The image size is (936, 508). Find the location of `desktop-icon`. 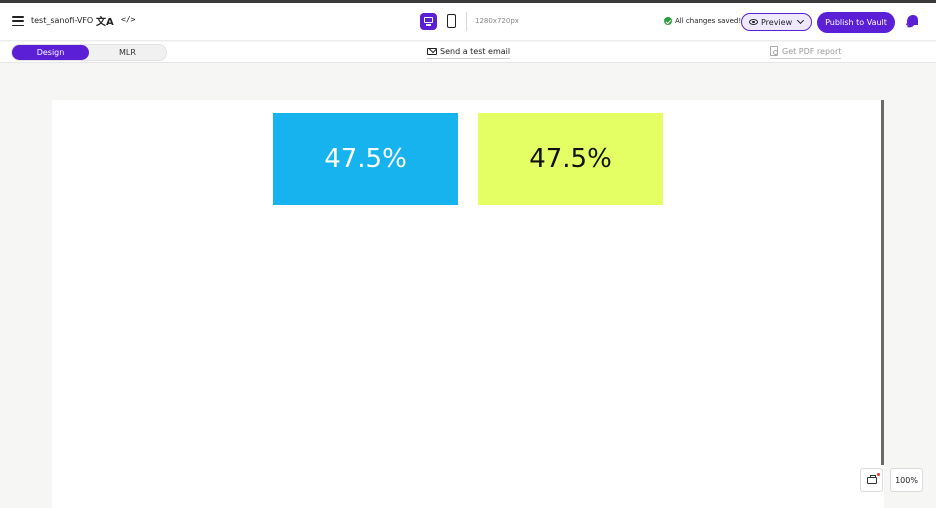

desktop-icon is located at coordinates (428, 20).